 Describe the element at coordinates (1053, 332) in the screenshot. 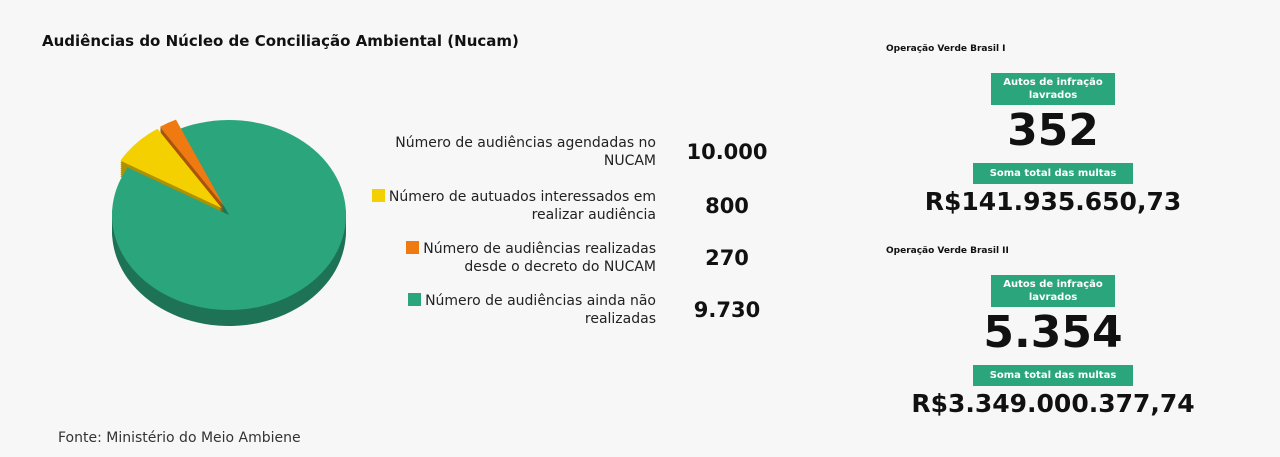

I see `count-value: 5.354` at that location.